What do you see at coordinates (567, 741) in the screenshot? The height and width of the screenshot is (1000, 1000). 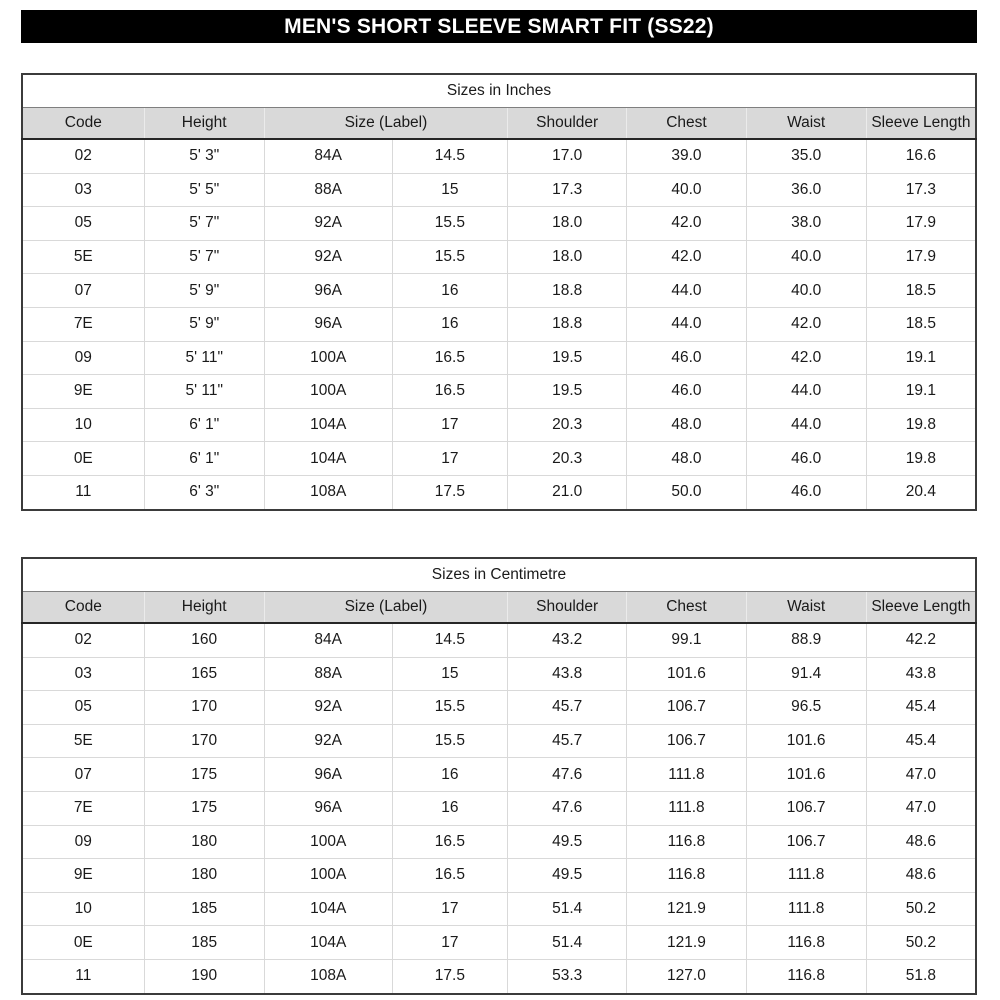 I see `table-cell: 45.7` at bounding box center [567, 741].